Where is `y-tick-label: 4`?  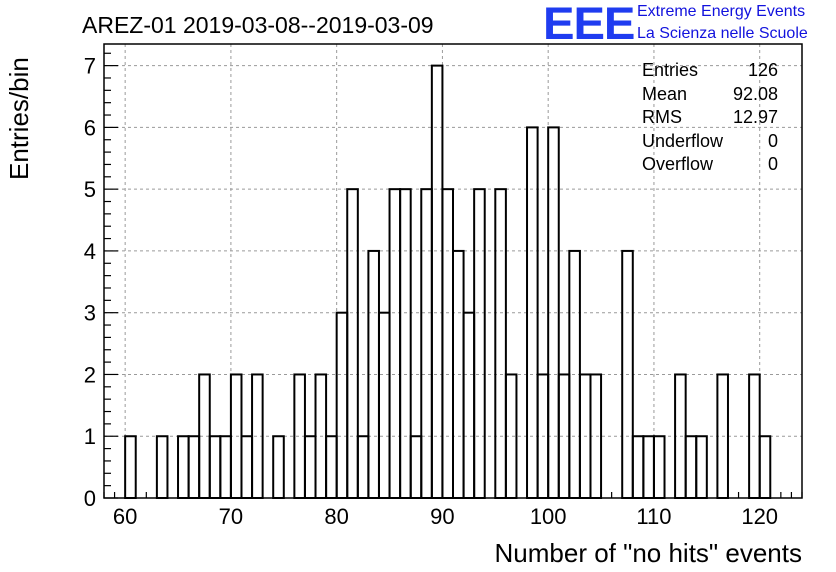
y-tick-label: 4 is located at coordinates (90, 251).